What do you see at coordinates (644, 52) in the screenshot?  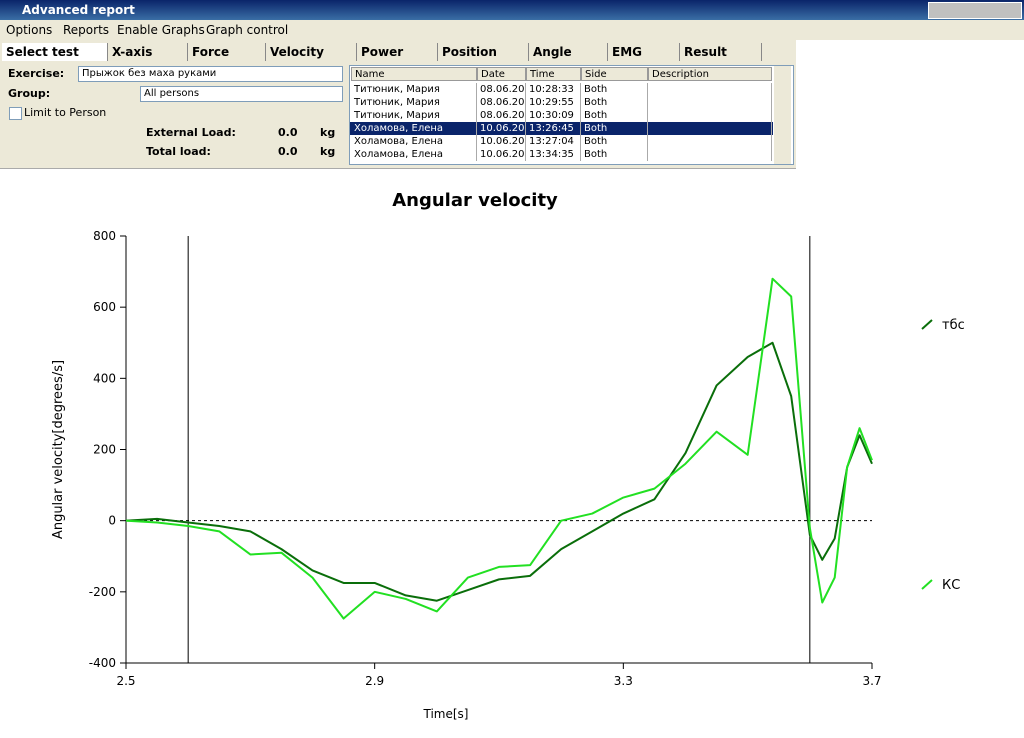 I see `tab: EMG` at bounding box center [644, 52].